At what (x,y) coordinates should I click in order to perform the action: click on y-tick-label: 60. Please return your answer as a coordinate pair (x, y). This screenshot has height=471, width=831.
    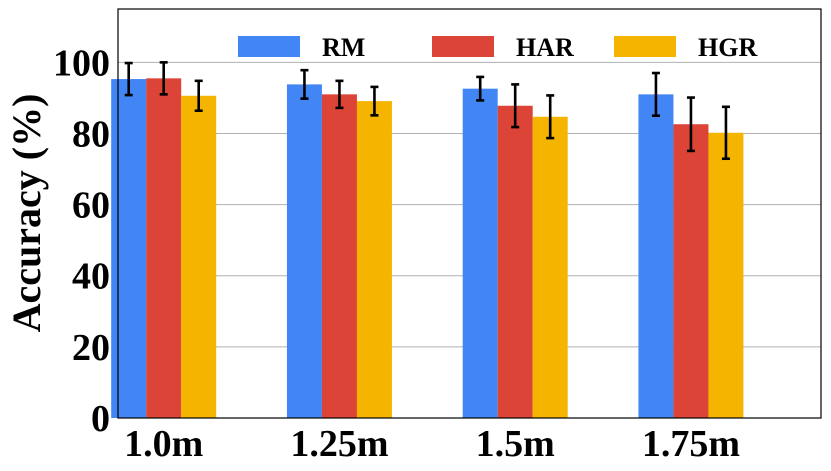
    Looking at the image, I should click on (91, 206).